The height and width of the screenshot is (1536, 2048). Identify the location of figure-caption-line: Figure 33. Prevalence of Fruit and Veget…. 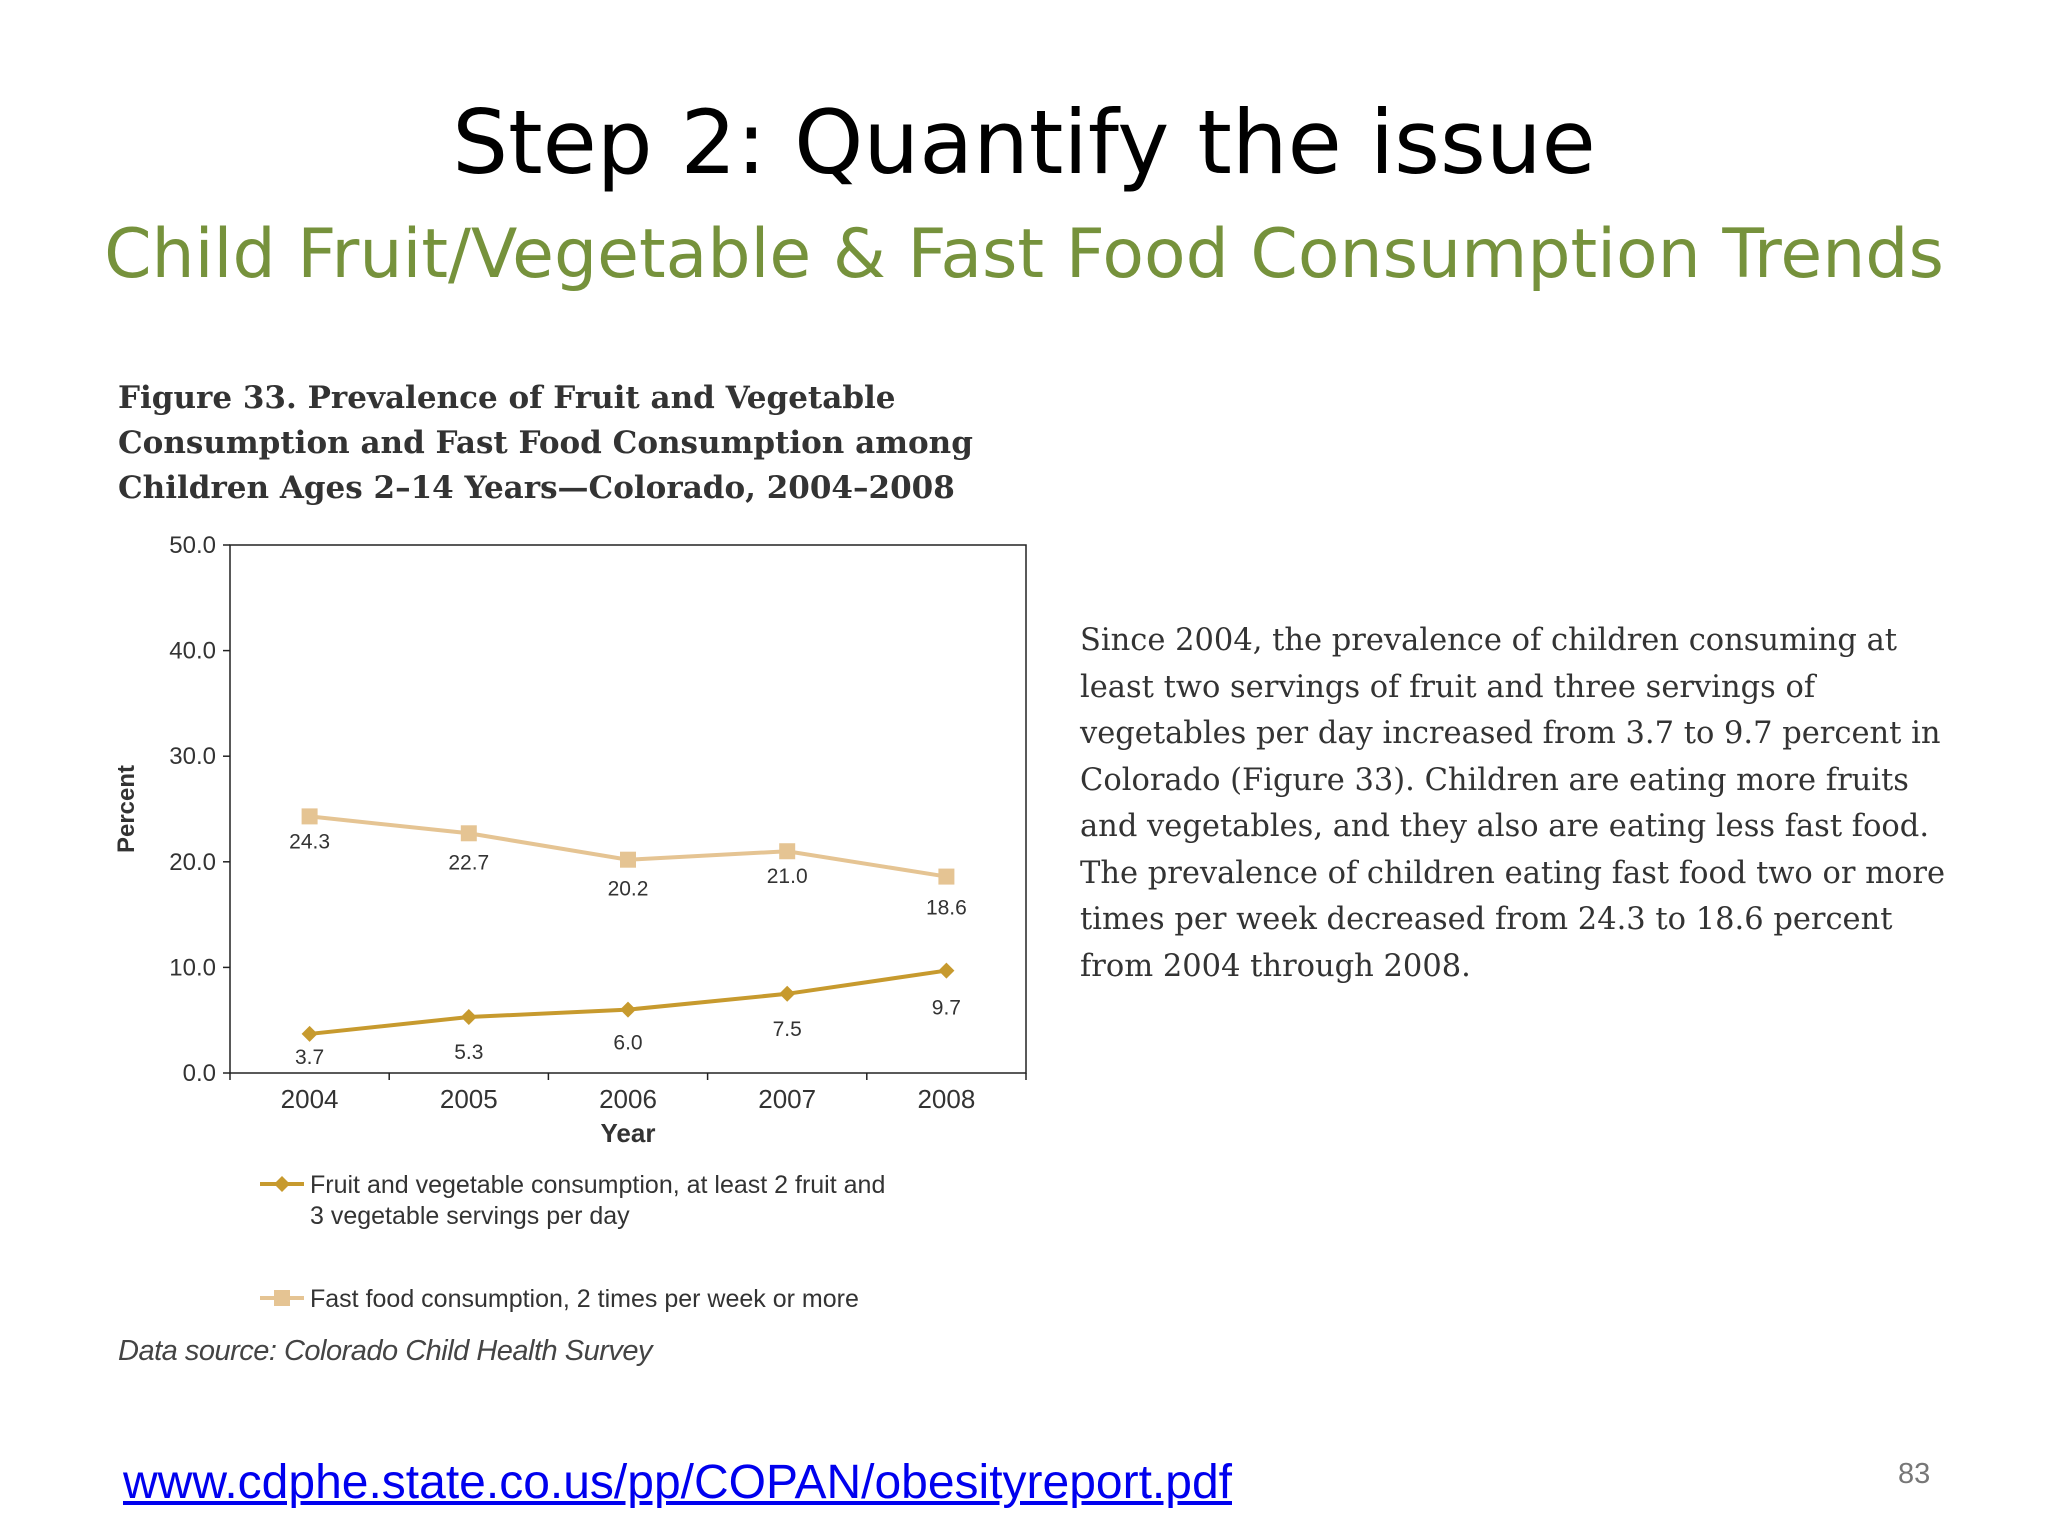
(507, 398).